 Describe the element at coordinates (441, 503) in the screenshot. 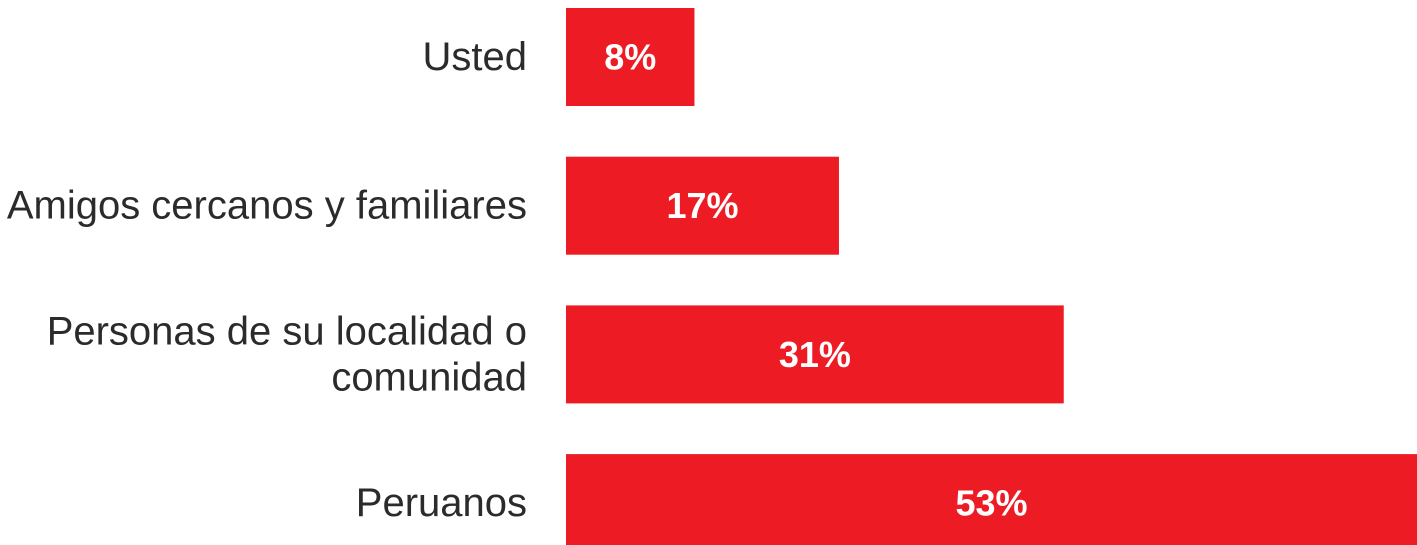

I see `category-label-3: Peruanos` at that location.